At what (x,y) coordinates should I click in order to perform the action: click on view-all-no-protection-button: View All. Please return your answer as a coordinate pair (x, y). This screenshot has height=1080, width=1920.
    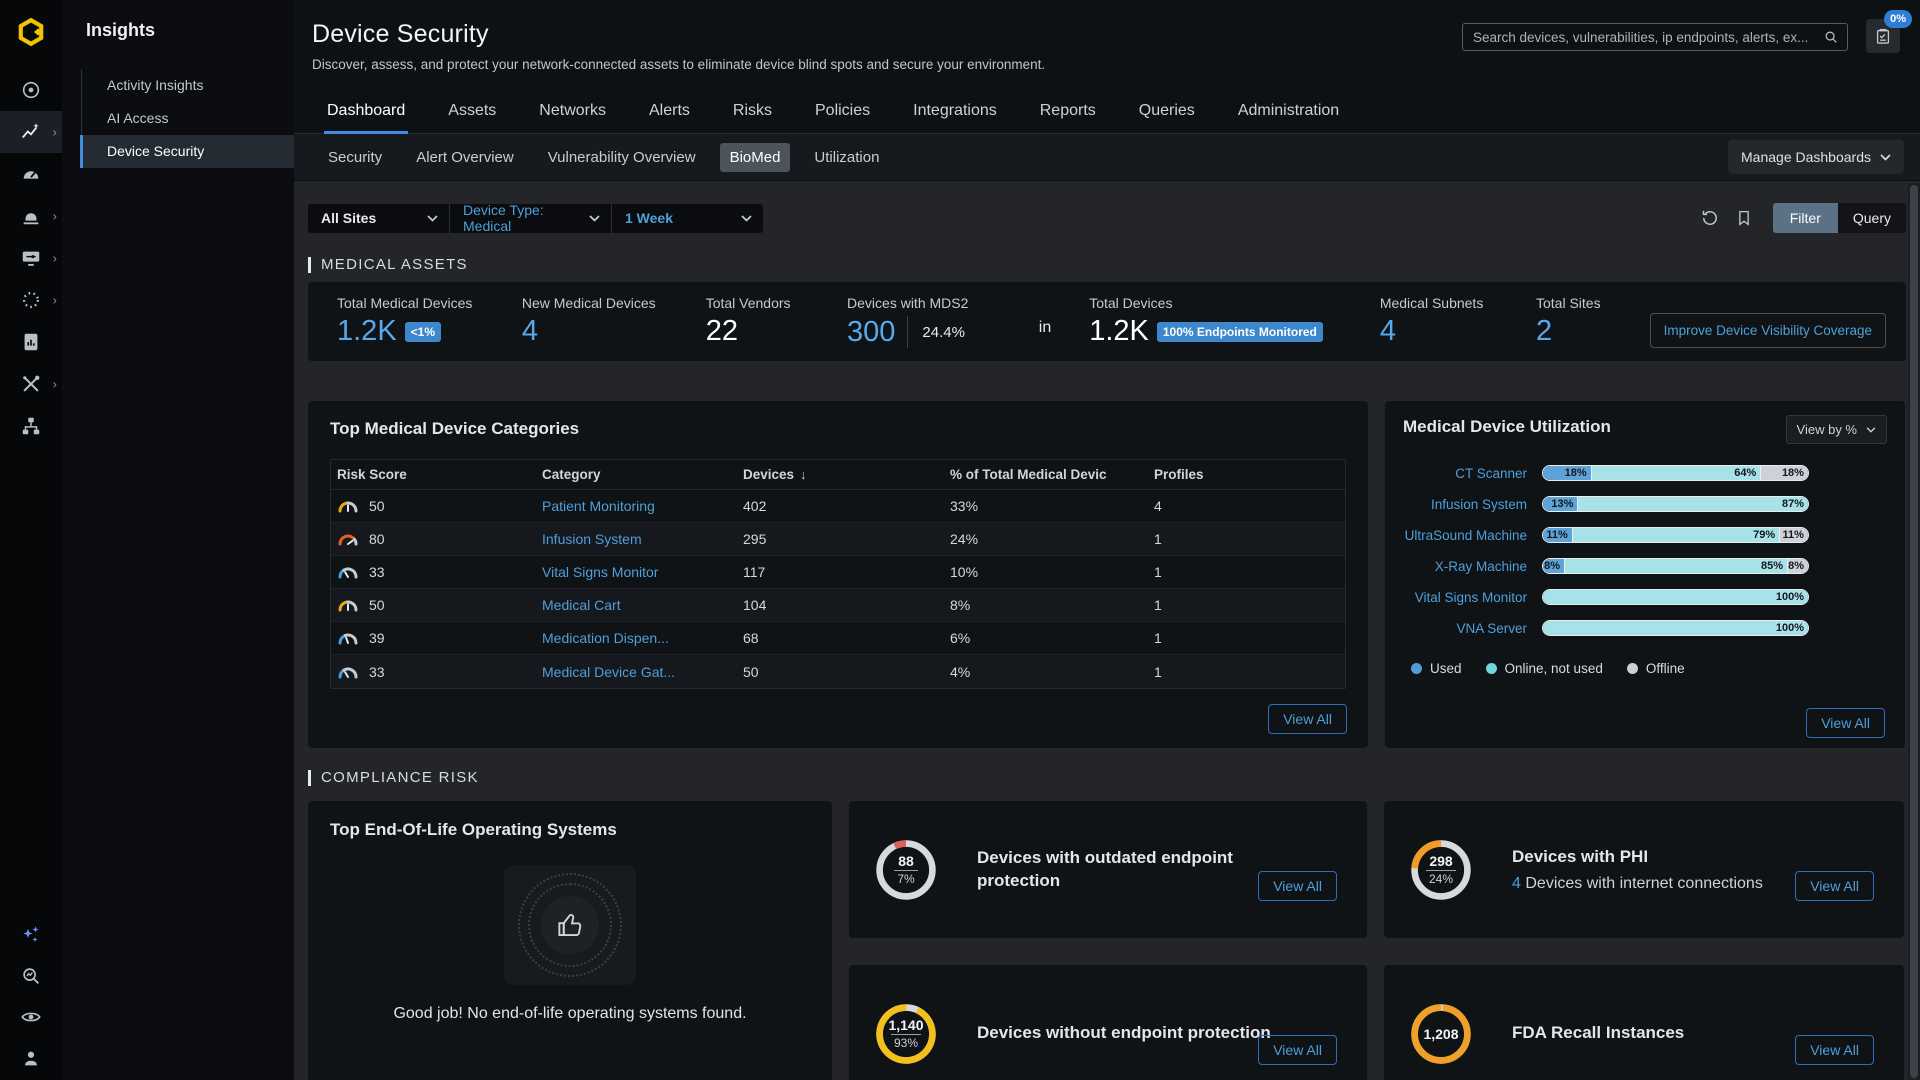
    Looking at the image, I should click on (1297, 1050).